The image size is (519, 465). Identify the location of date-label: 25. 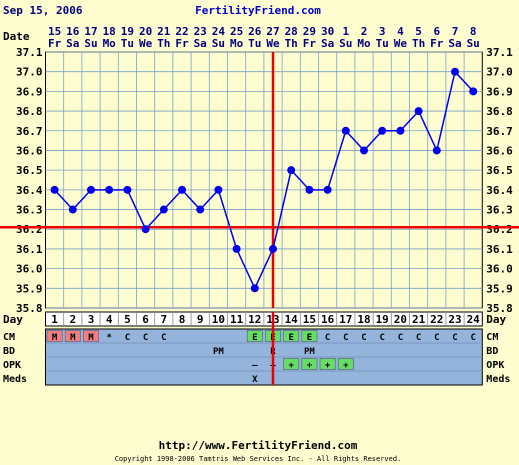
(236, 31).